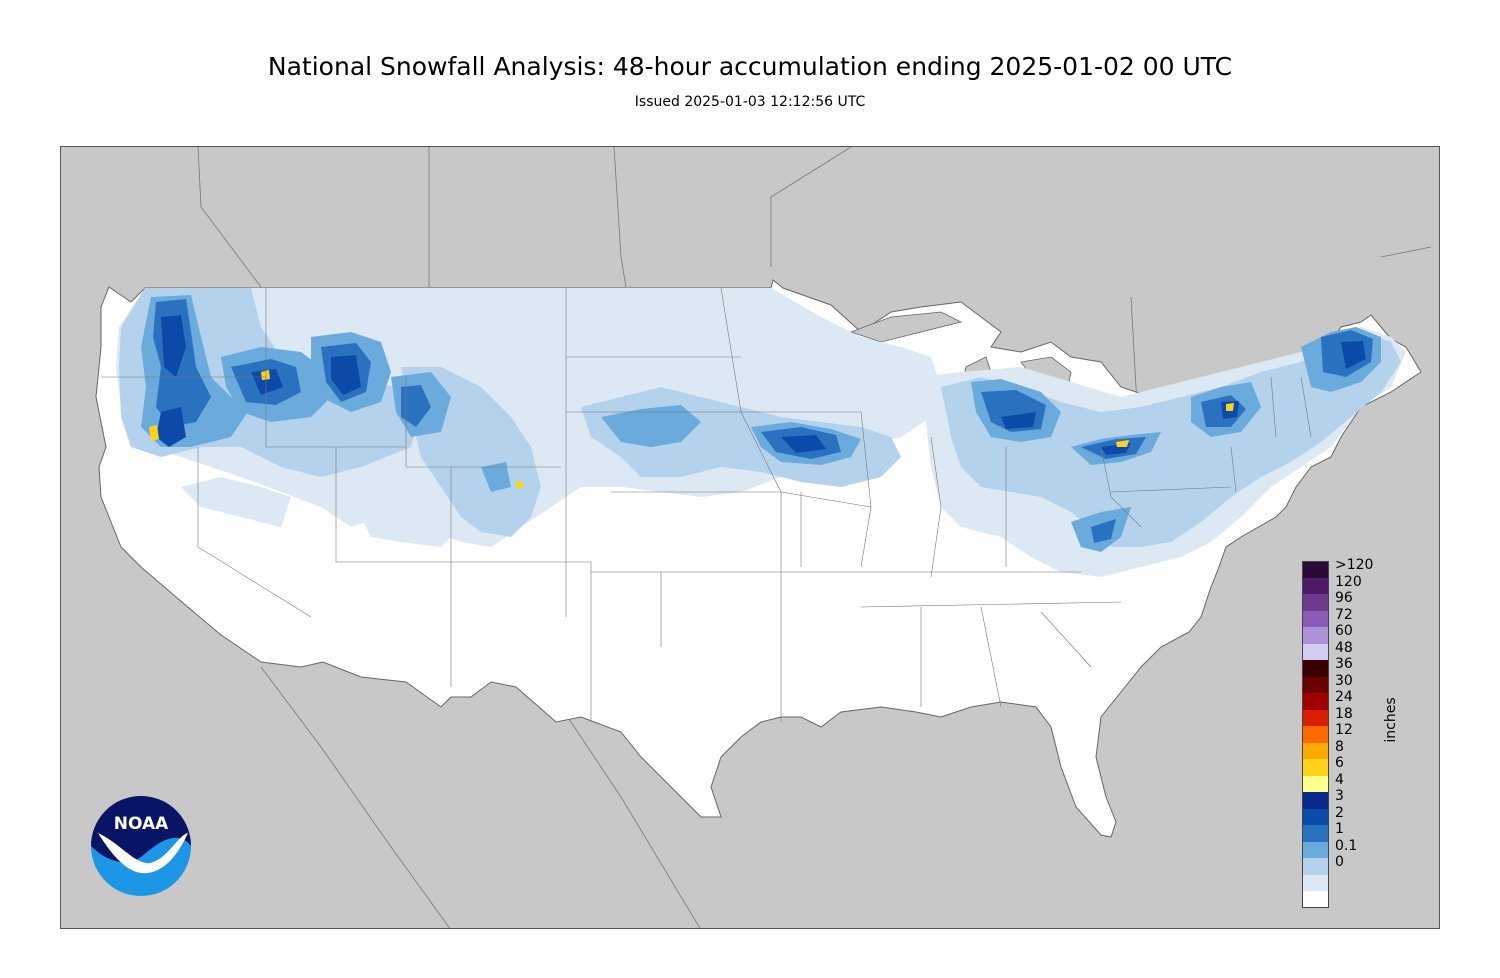 This screenshot has height=978, width=1500. What do you see at coordinates (1339, 779) in the screenshot?
I see `legend-label: 4` at bounding box center [1339, 779].